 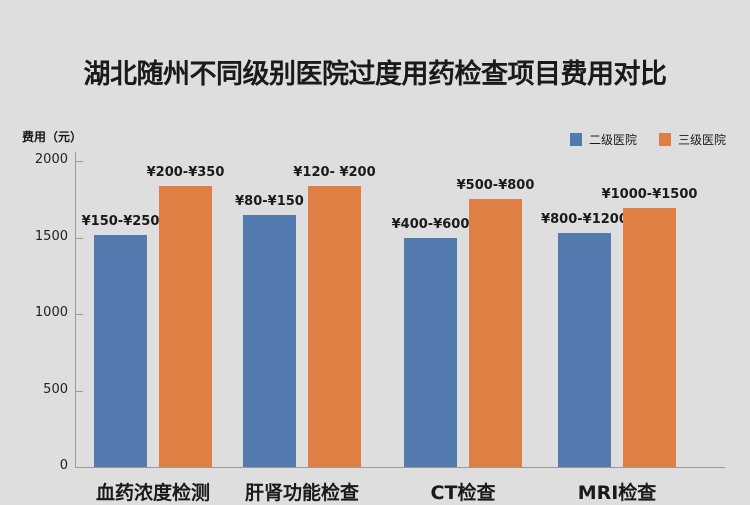 What do you see at coordinates (665, 139) in the screenshot?
I see `legend-swatch-tertiary` at bounding box center [665, 139].